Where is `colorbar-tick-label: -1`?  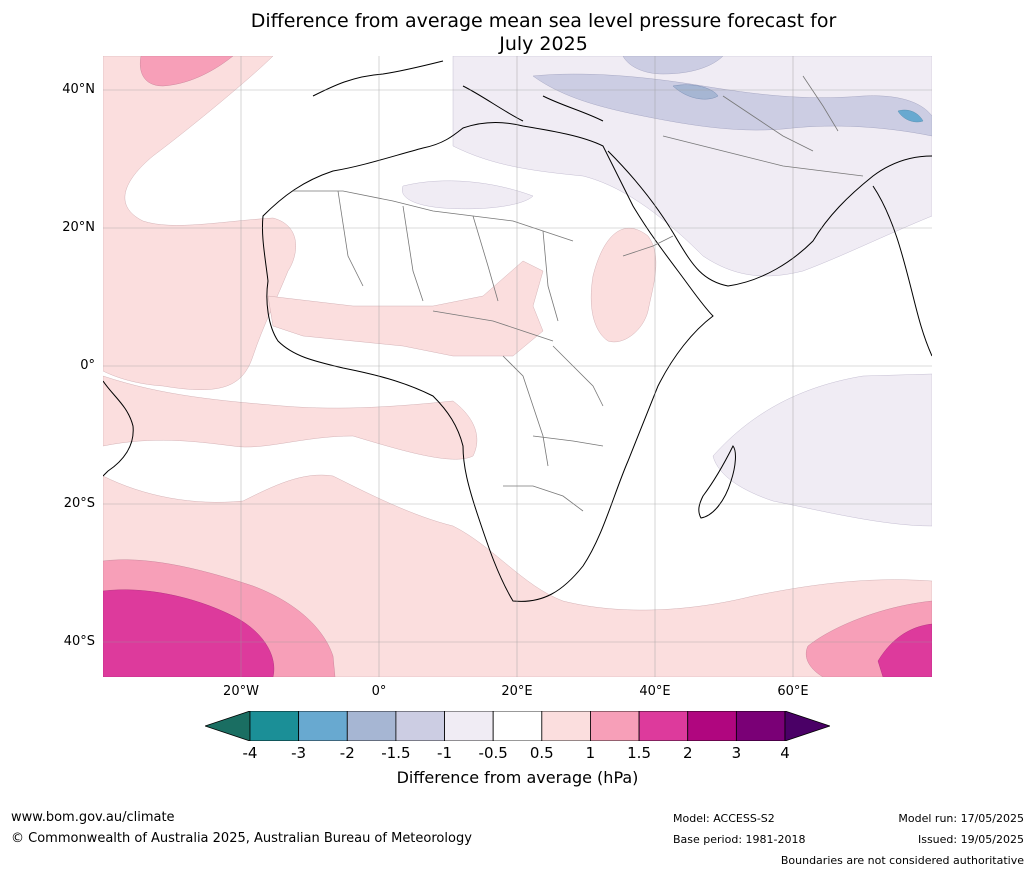 colorbar-tick-label: -1 is located at coordinates (445, 753).